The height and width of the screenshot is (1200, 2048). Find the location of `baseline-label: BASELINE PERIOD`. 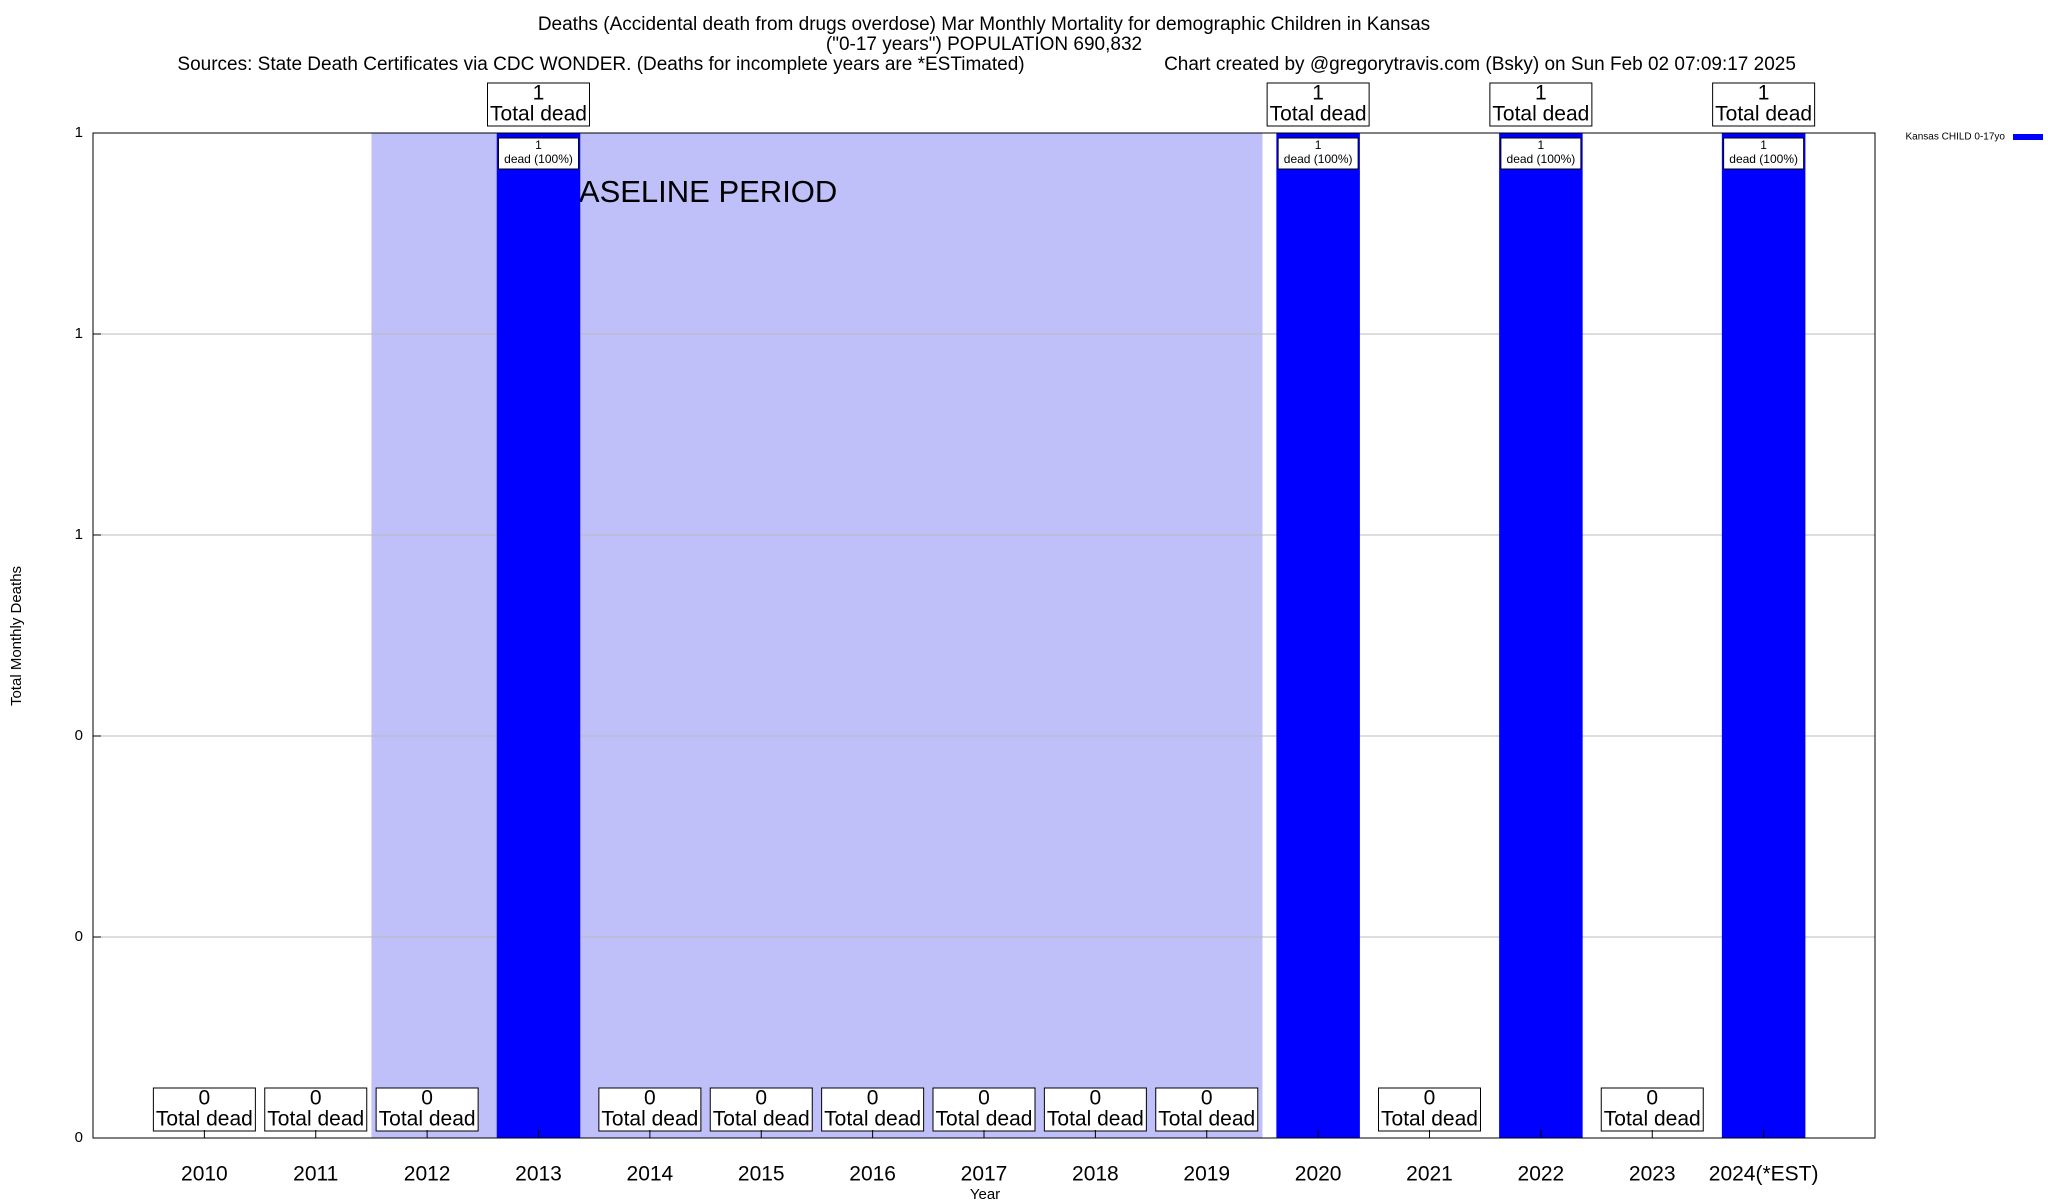

baseline-label: BASELINE PERIOD is located at coordinates (697, 191).